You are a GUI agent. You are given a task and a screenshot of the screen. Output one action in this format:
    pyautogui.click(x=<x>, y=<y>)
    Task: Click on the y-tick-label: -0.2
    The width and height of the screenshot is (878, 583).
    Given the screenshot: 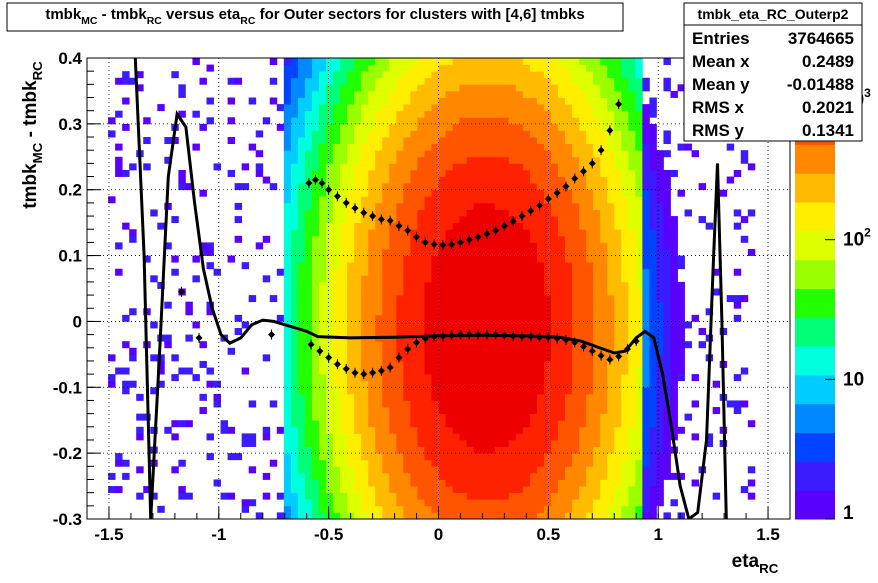 What is the action you would take?
    pyautogui.click(x=67, y=453)
    